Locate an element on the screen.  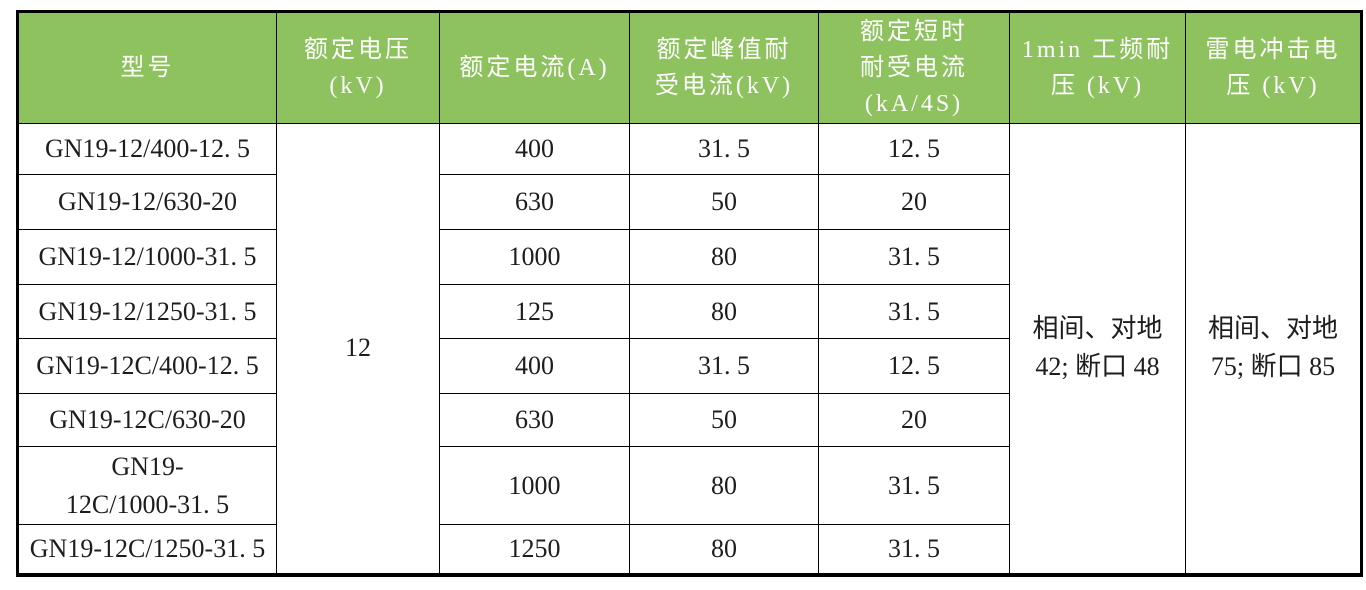
table-row: GN19-12C/1250-31. 5 1250 80 31. 5 is located at coordinates (689, 549).